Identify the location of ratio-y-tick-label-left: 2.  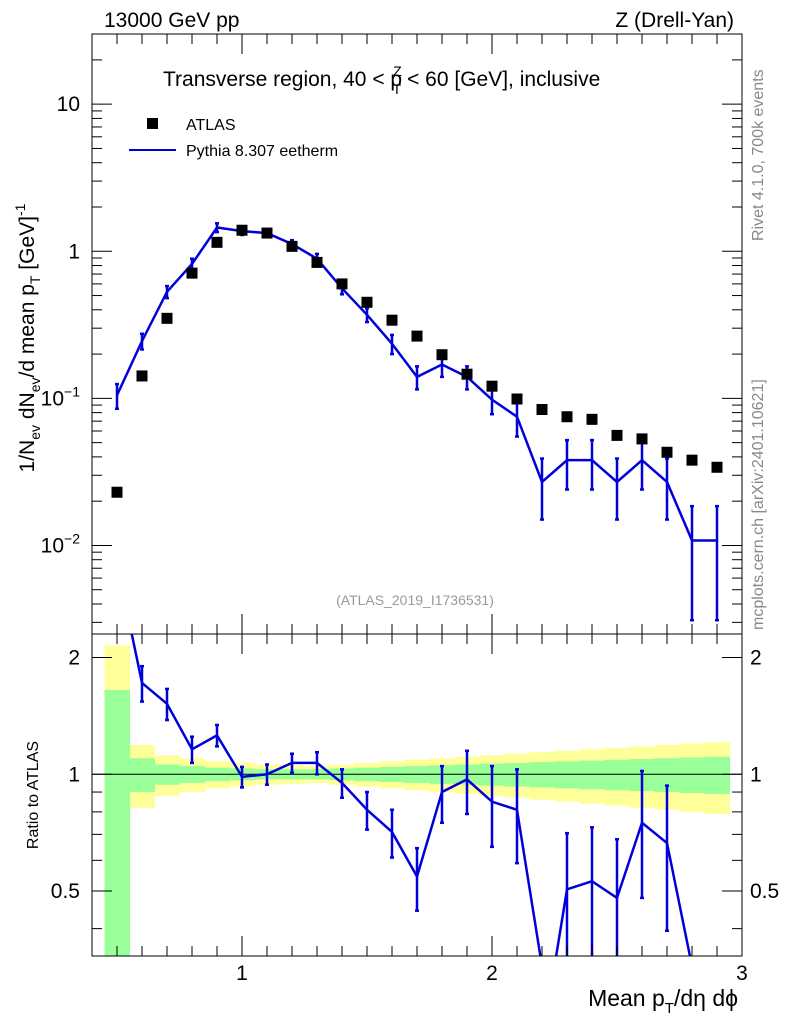
(74, 658).